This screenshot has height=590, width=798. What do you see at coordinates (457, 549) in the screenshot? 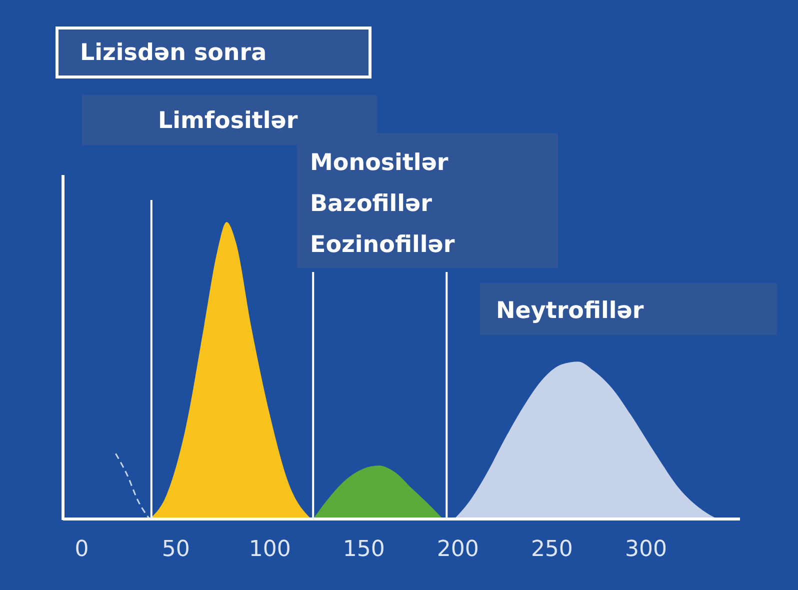
I see `x-tick-label: 200` at bounding box center [457, 549].